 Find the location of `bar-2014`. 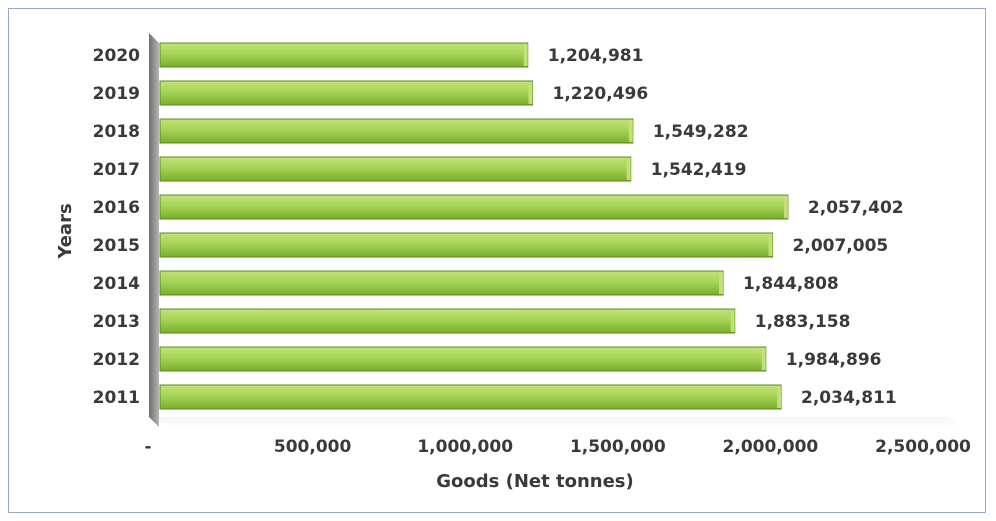

bar-2014 is located at coordinates (441, 283).